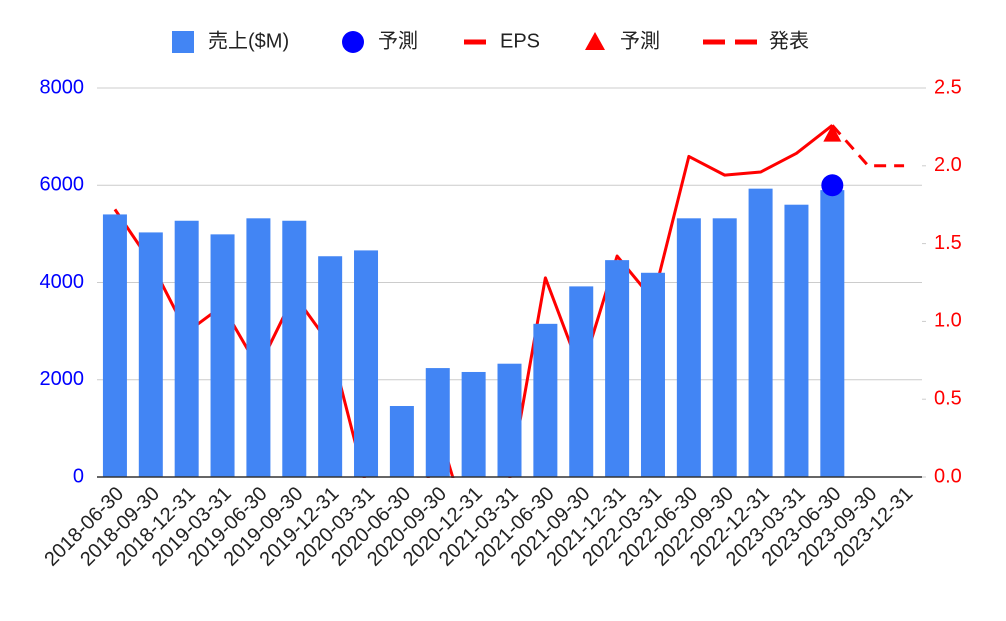  I want to click on y2-tick-label: 2.5, so click(948, 87).